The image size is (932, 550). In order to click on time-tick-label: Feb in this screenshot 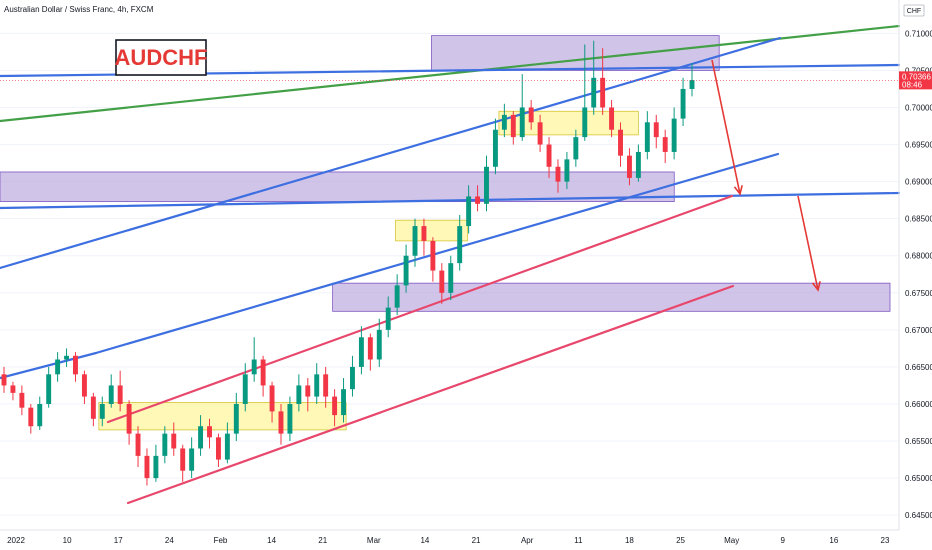, I will do `click(221, 540)`.